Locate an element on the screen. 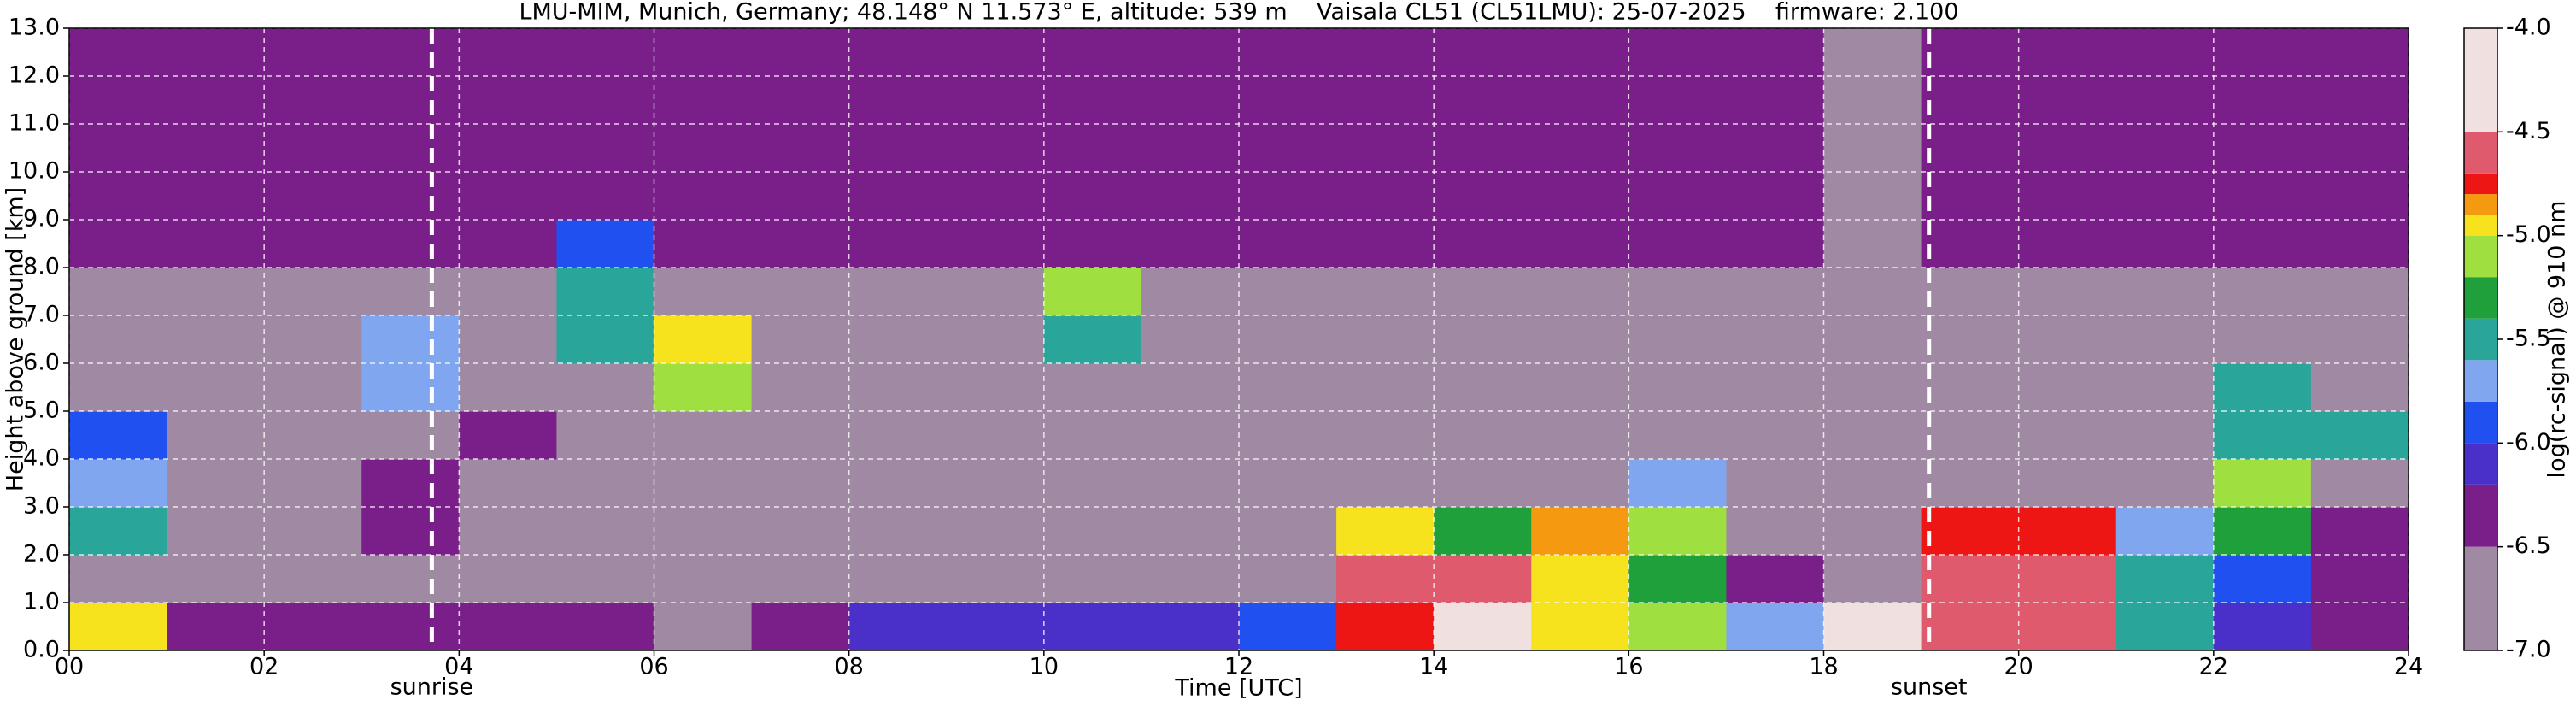 This screenshot has height=706, width=2576. y-tick-label: 11.0 is located at coordinates (34, 123).